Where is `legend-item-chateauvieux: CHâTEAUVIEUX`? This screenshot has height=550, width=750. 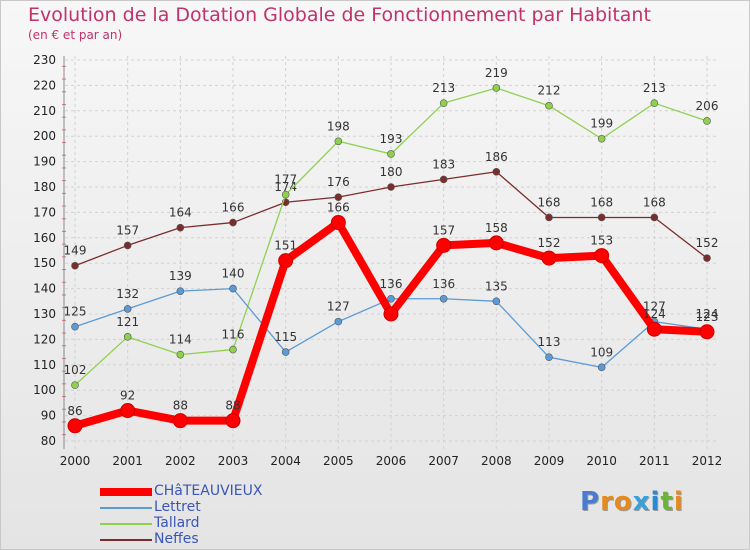 legend-item-chateauvieux: CHâTEAUVIEUX is located at coordinates (220, 491).